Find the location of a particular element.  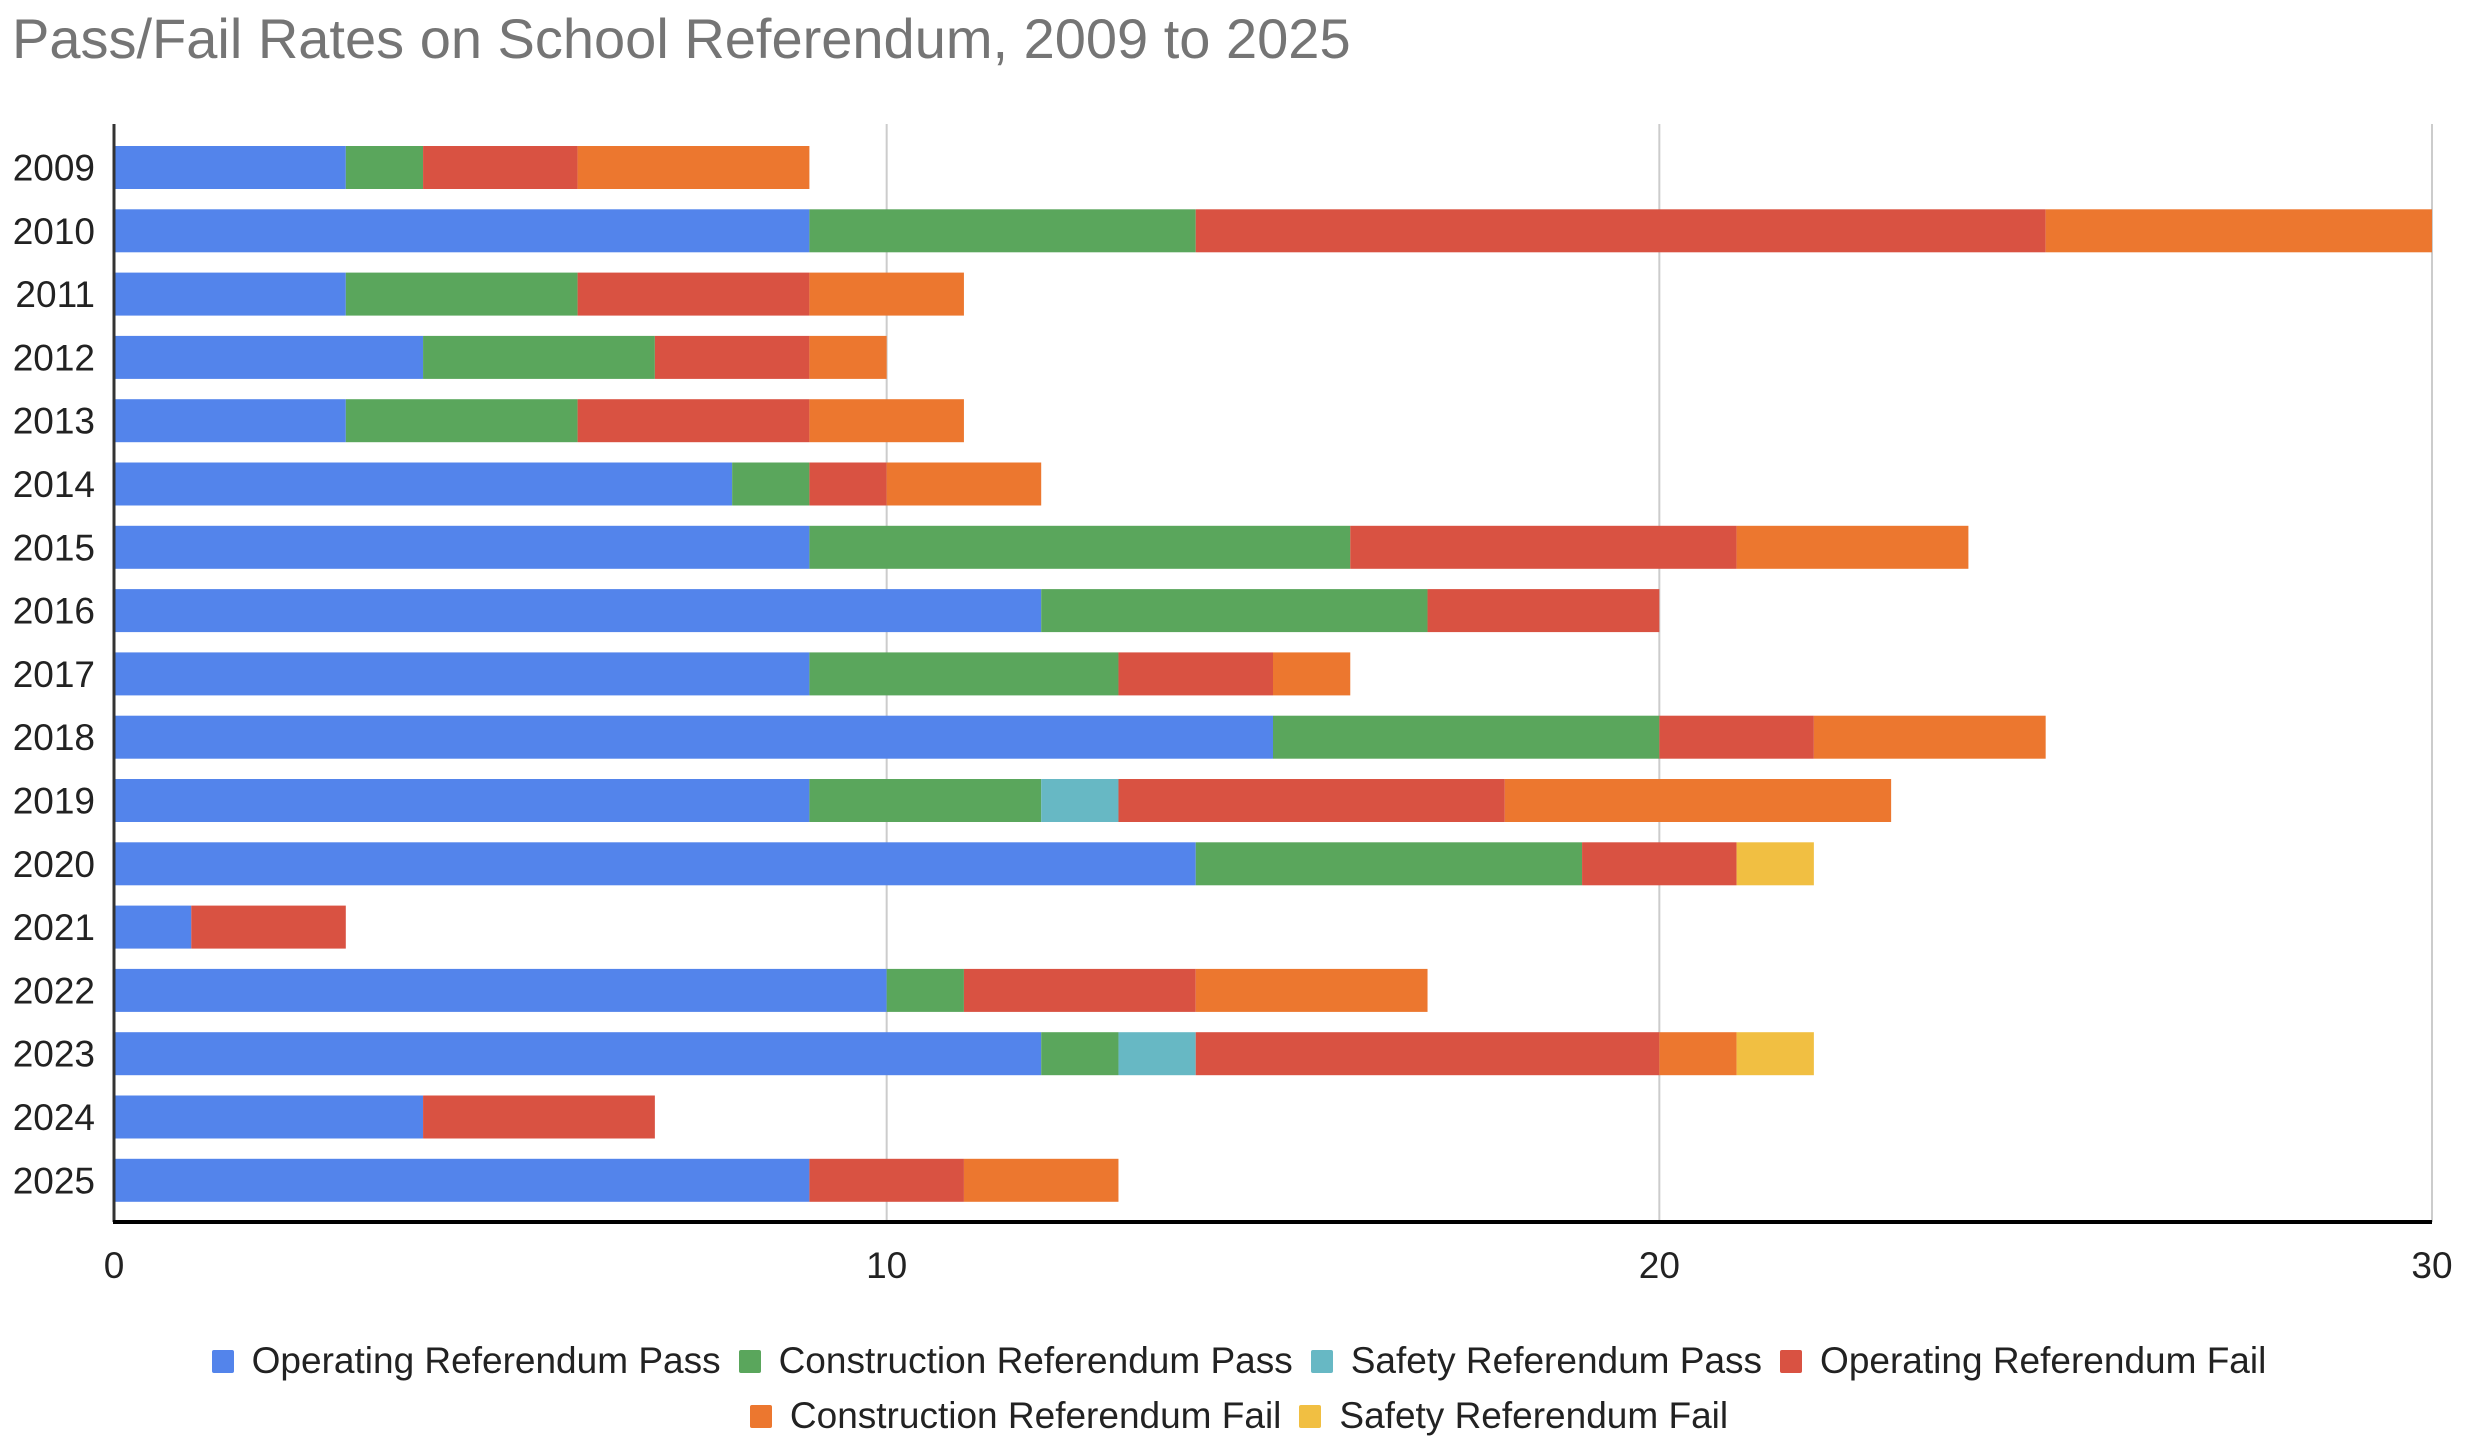

bar-2014-construction-referendum-fail is located at coordinates (964, 484).